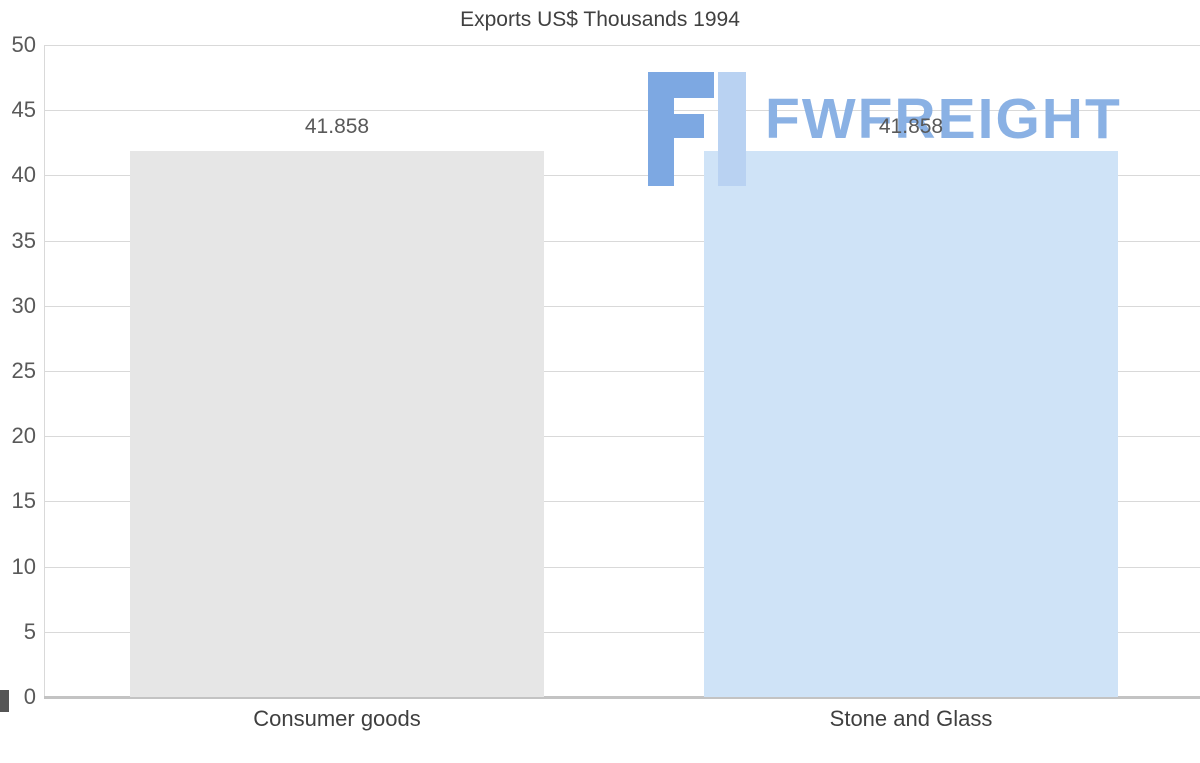 This screenshot has width=1200, height=763. I want to click on y-tick-label: 35, so click(23, 240).